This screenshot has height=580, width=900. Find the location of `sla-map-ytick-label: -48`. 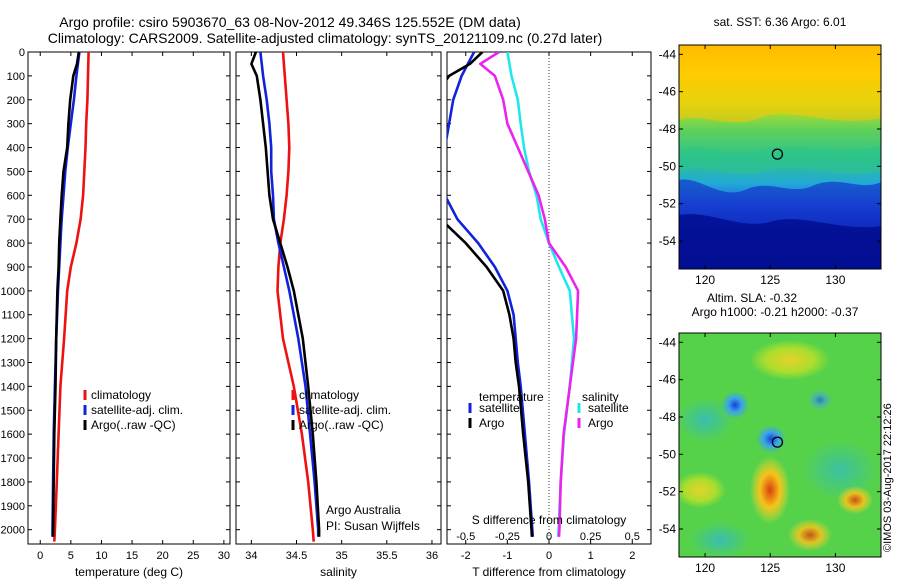

sla-map-ytick-label: -48 is located at coordinates (668, 417).